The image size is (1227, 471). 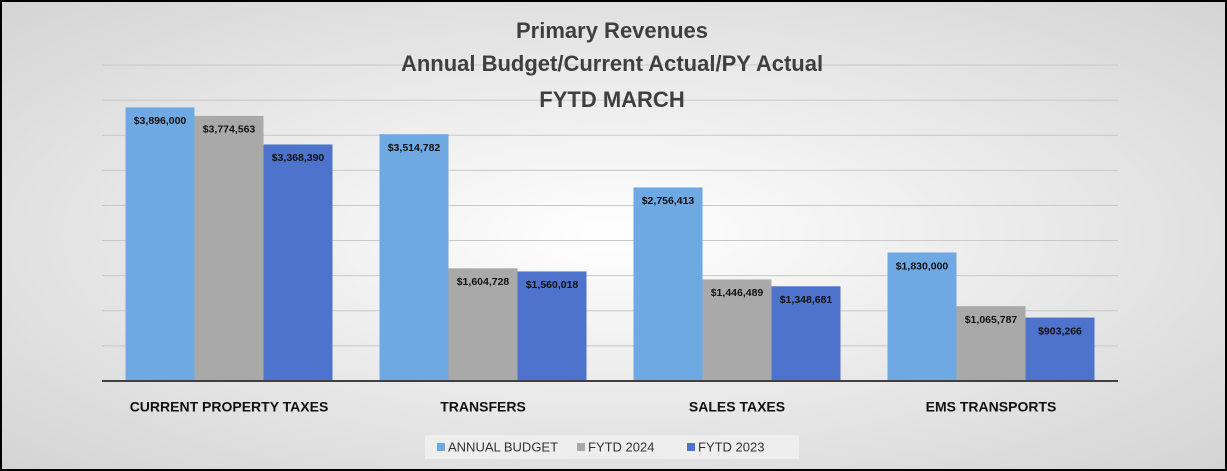 I want to click on data-label: $1,560,018, so click(x=552, y=285).